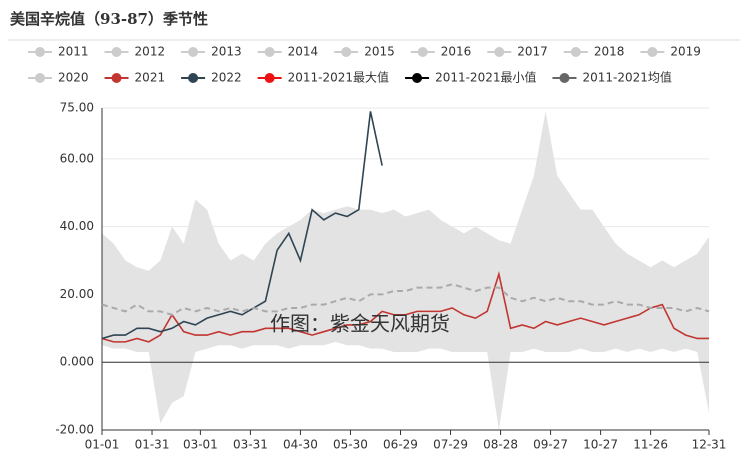 This screenshot has width=749, height=476. Describe the element at coordinates (685, 52) in the screenshot. I see `legend-label: 2019` at that location.